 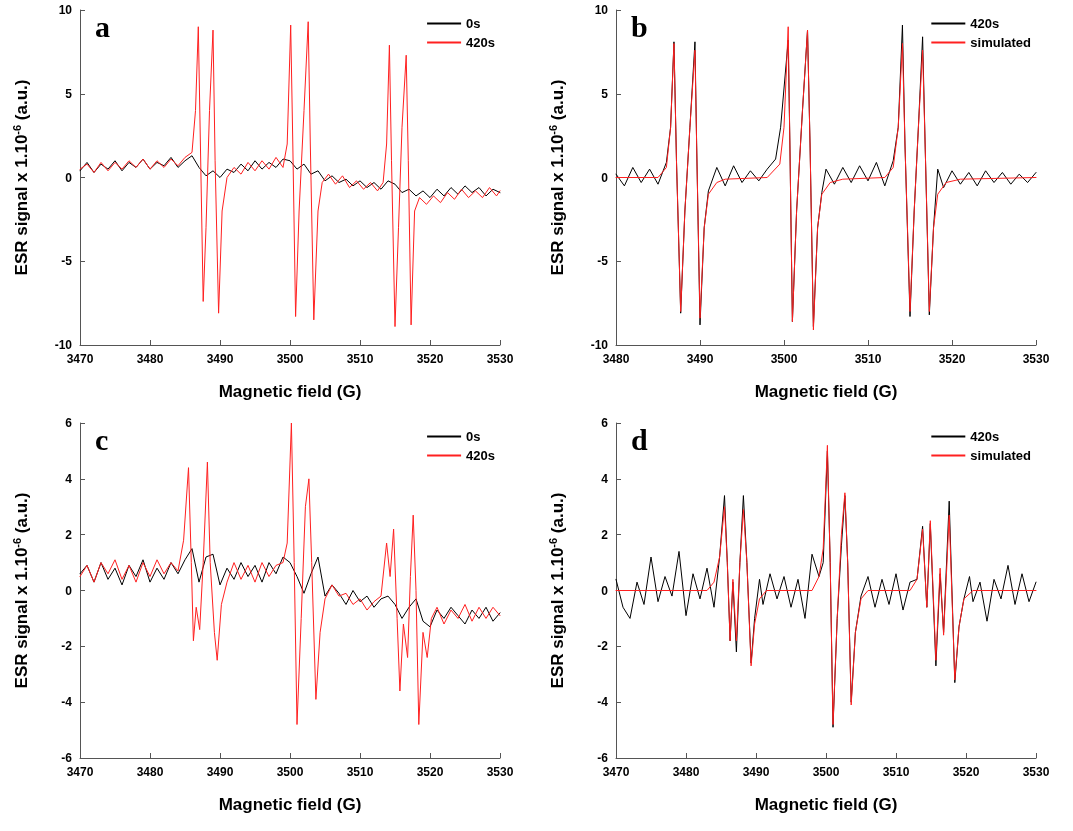 I want to click on chart-title: c, so click(x=102, y=439).